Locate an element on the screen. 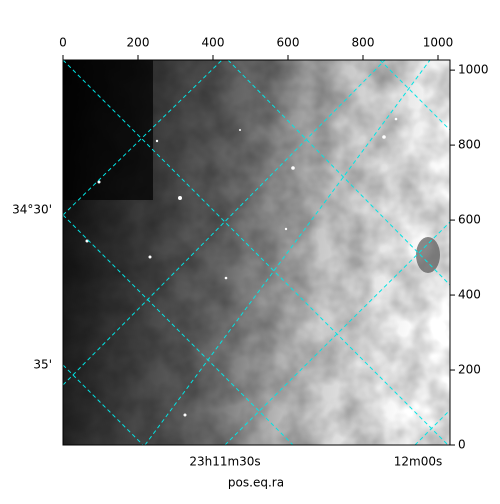 The height and width of the screenshot is (504, 500). x-tick-label: 200 is located at coordinates (138, 43).